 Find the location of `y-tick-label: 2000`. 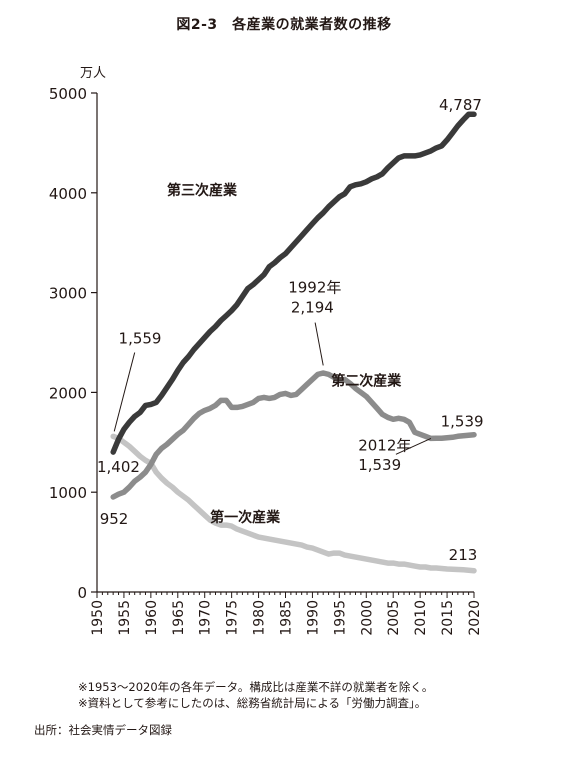

y-tick-label: 2000 is located at coordinates (68, 393).